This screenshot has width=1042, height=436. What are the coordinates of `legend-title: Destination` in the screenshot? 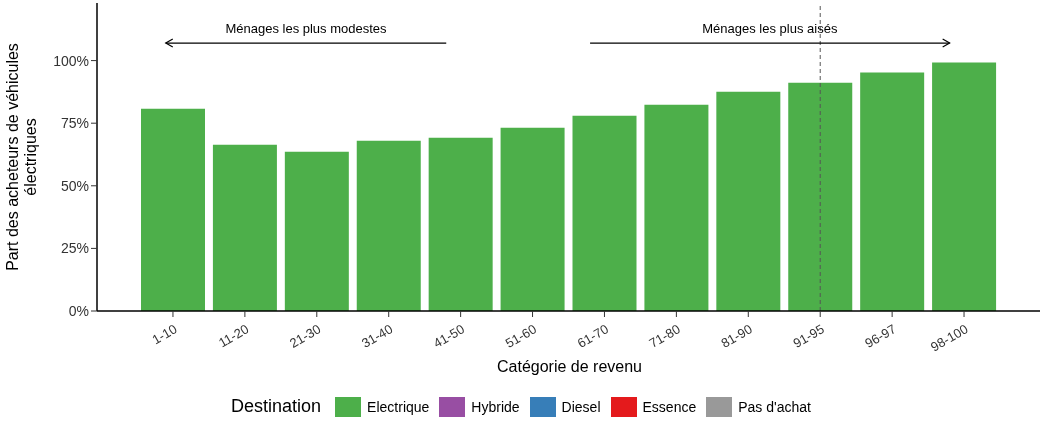 It's located at (276, 406).